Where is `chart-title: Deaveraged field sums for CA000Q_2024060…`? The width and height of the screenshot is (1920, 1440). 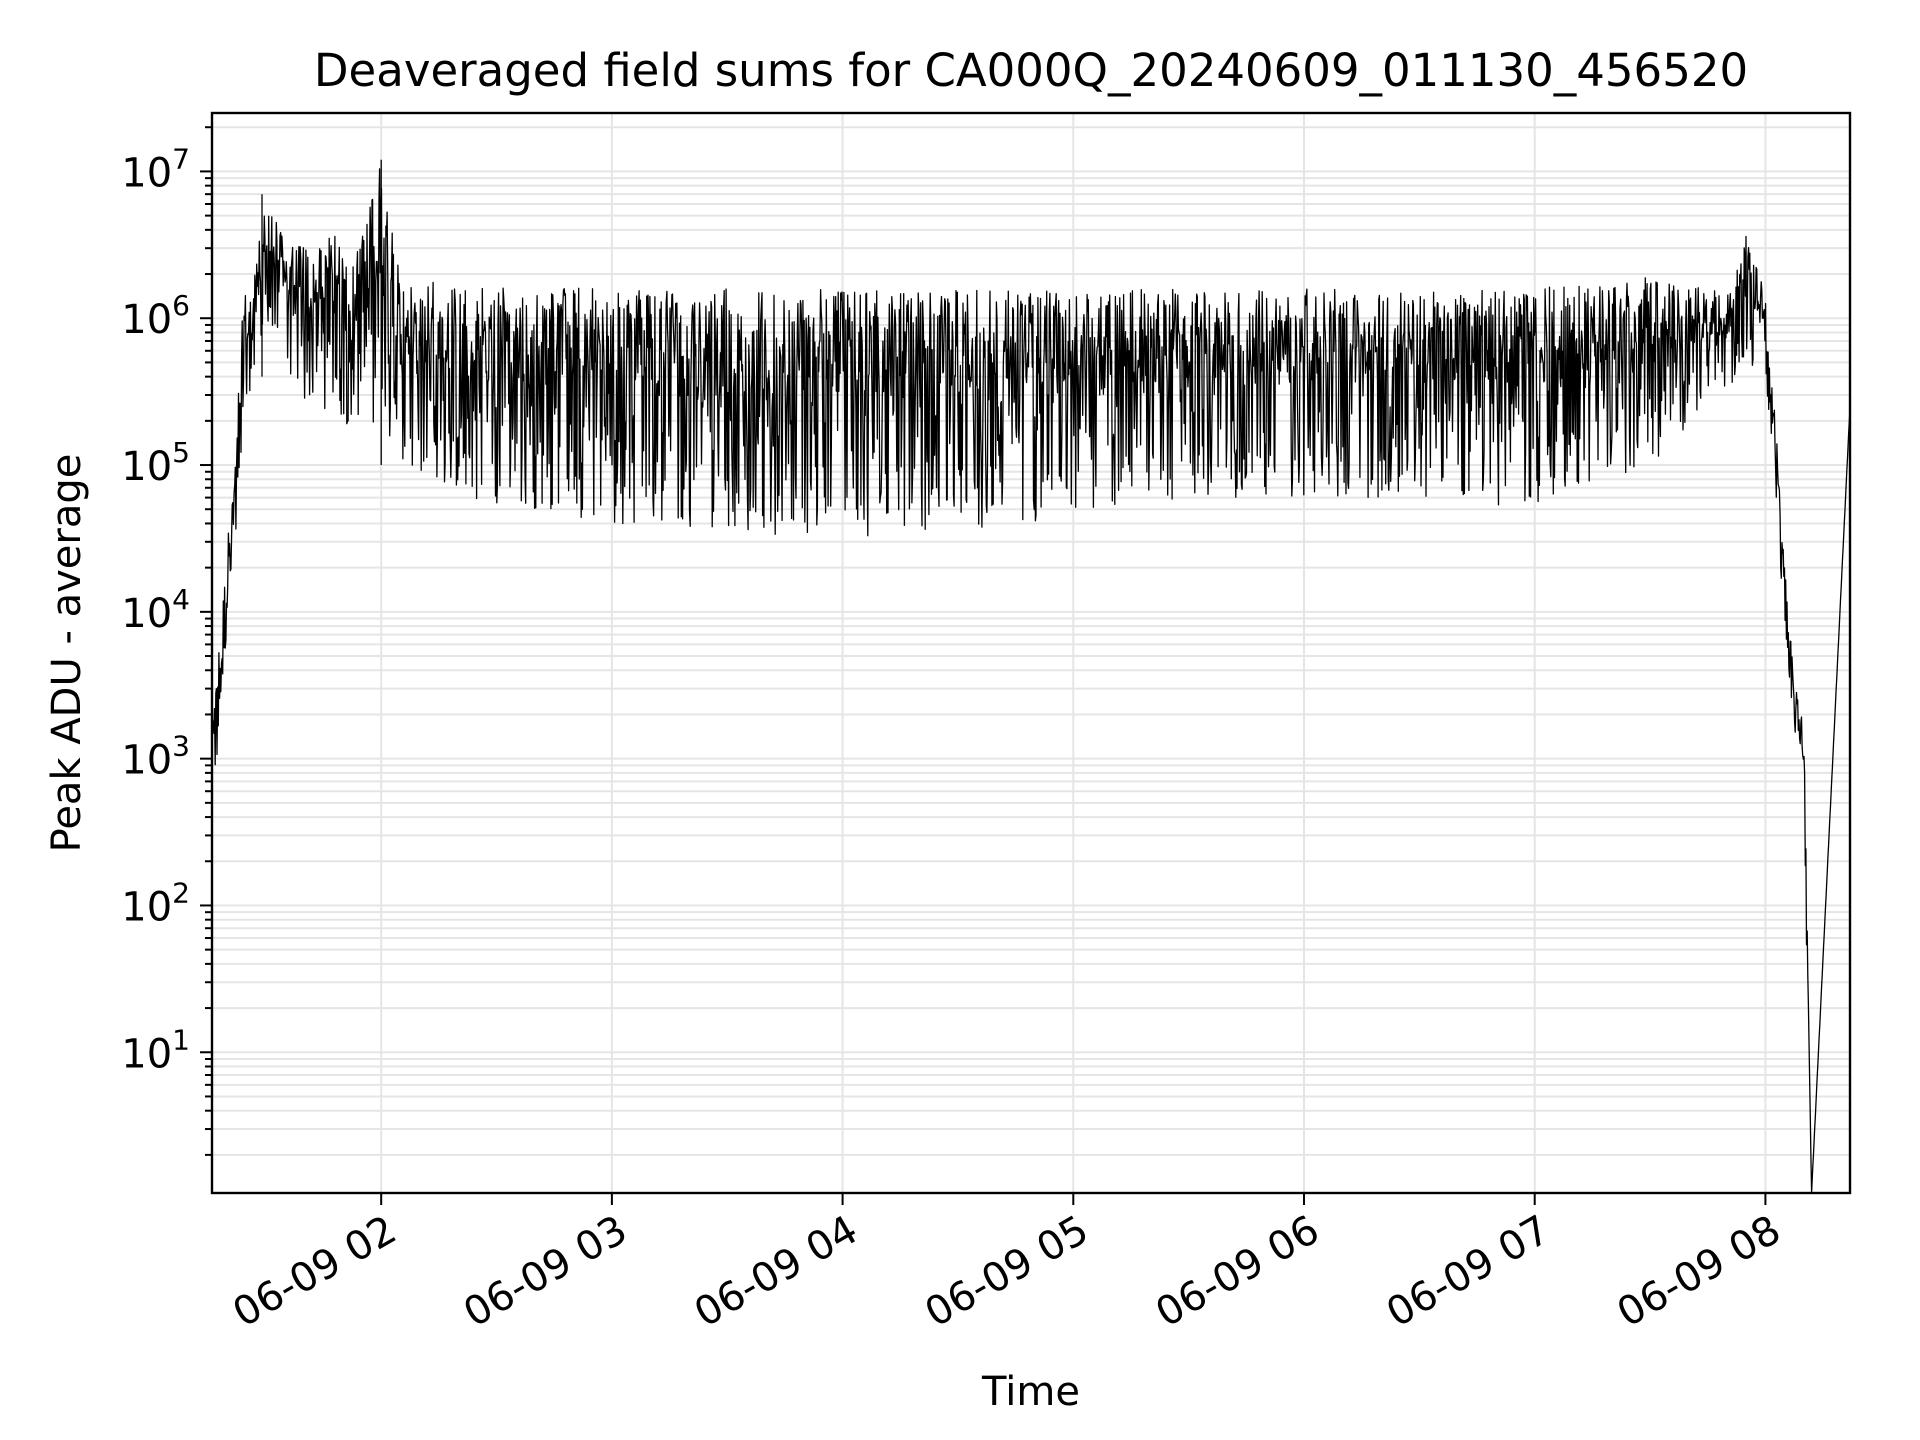 chart-title: Deaveraged field sums for CA000Q_2024060… is located at coordinates (1031, 70).